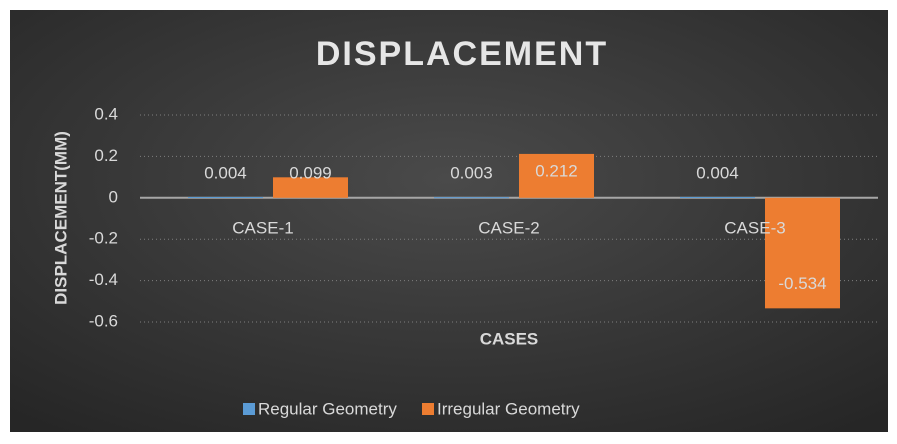 This screenshot has height=444, width=897. What do you see at coordinates (802, 283) in the screenshot?
I see `data-label: -0.534` at bounding box center [802, 283].